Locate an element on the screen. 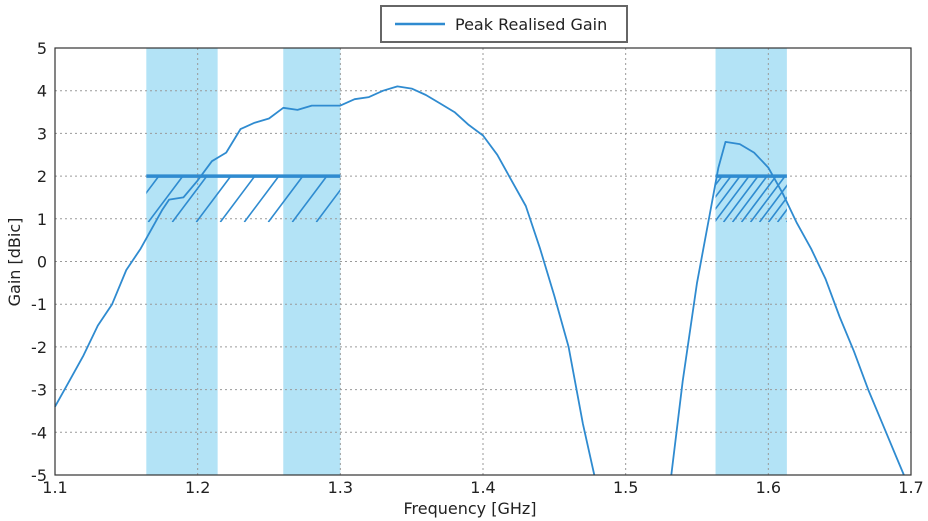  x-tick-label: 1.6 is located at coordinates (768, 487).